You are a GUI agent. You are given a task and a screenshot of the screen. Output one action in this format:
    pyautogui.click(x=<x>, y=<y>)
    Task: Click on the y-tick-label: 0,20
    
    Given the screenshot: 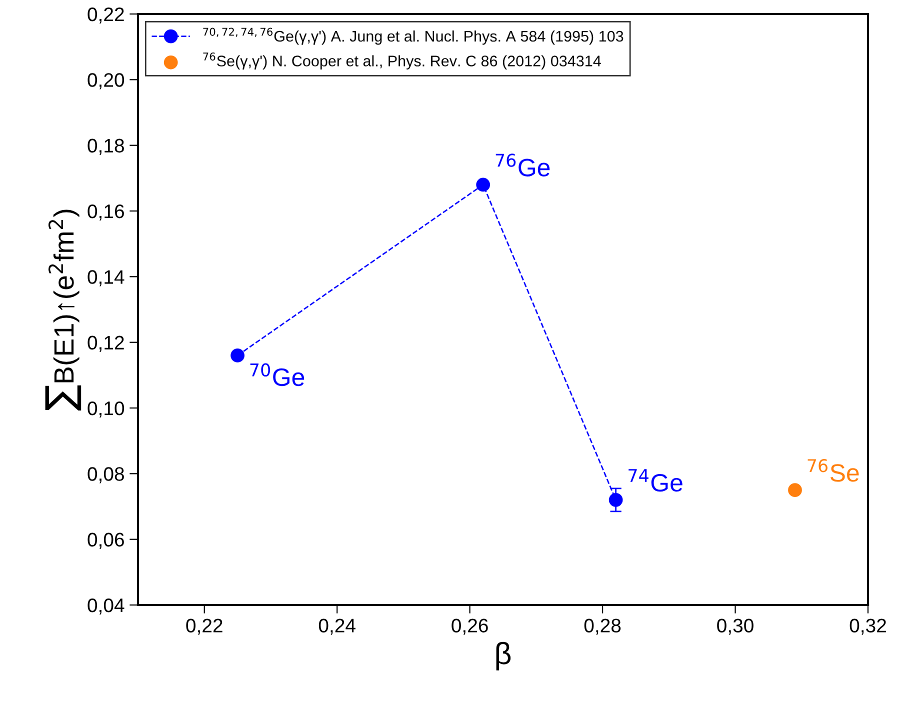 What is the action you would take?
    pyautogui.click(x=106, y=81)
    